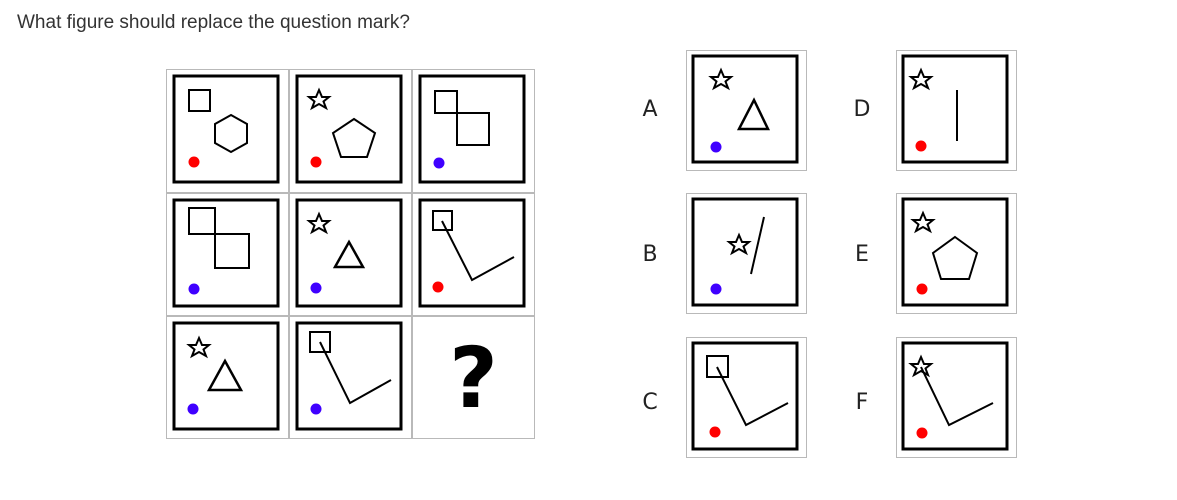 This screenshot has height=500, width=1177. What do you see at coordinates (650, 254) in the screenshot?
I see `option-label-b: B` at bounding box center [650, 254].